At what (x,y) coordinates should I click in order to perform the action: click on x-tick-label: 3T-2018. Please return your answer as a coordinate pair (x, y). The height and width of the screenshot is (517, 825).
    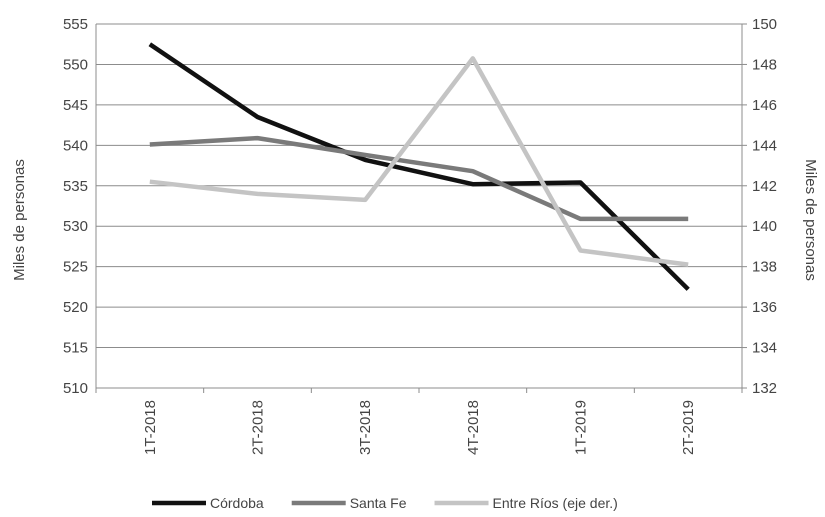
    Looking at the image, I should click on (365, 427).